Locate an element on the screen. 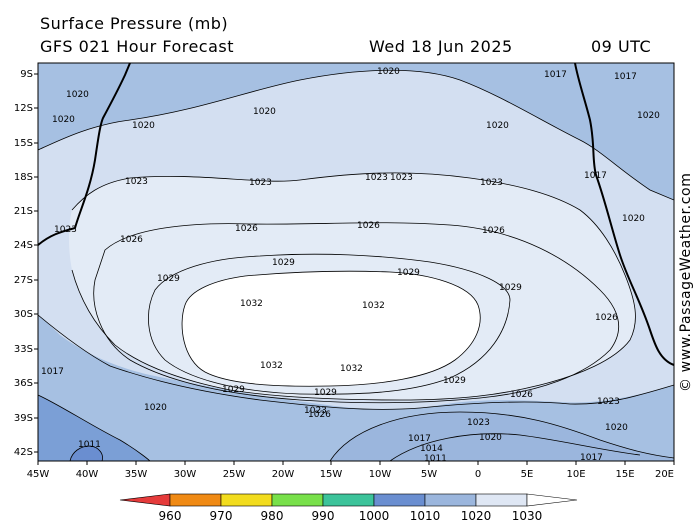 This screenshot has width=700, height=525. lat-label: 18S is located at coordinates (23, 177).